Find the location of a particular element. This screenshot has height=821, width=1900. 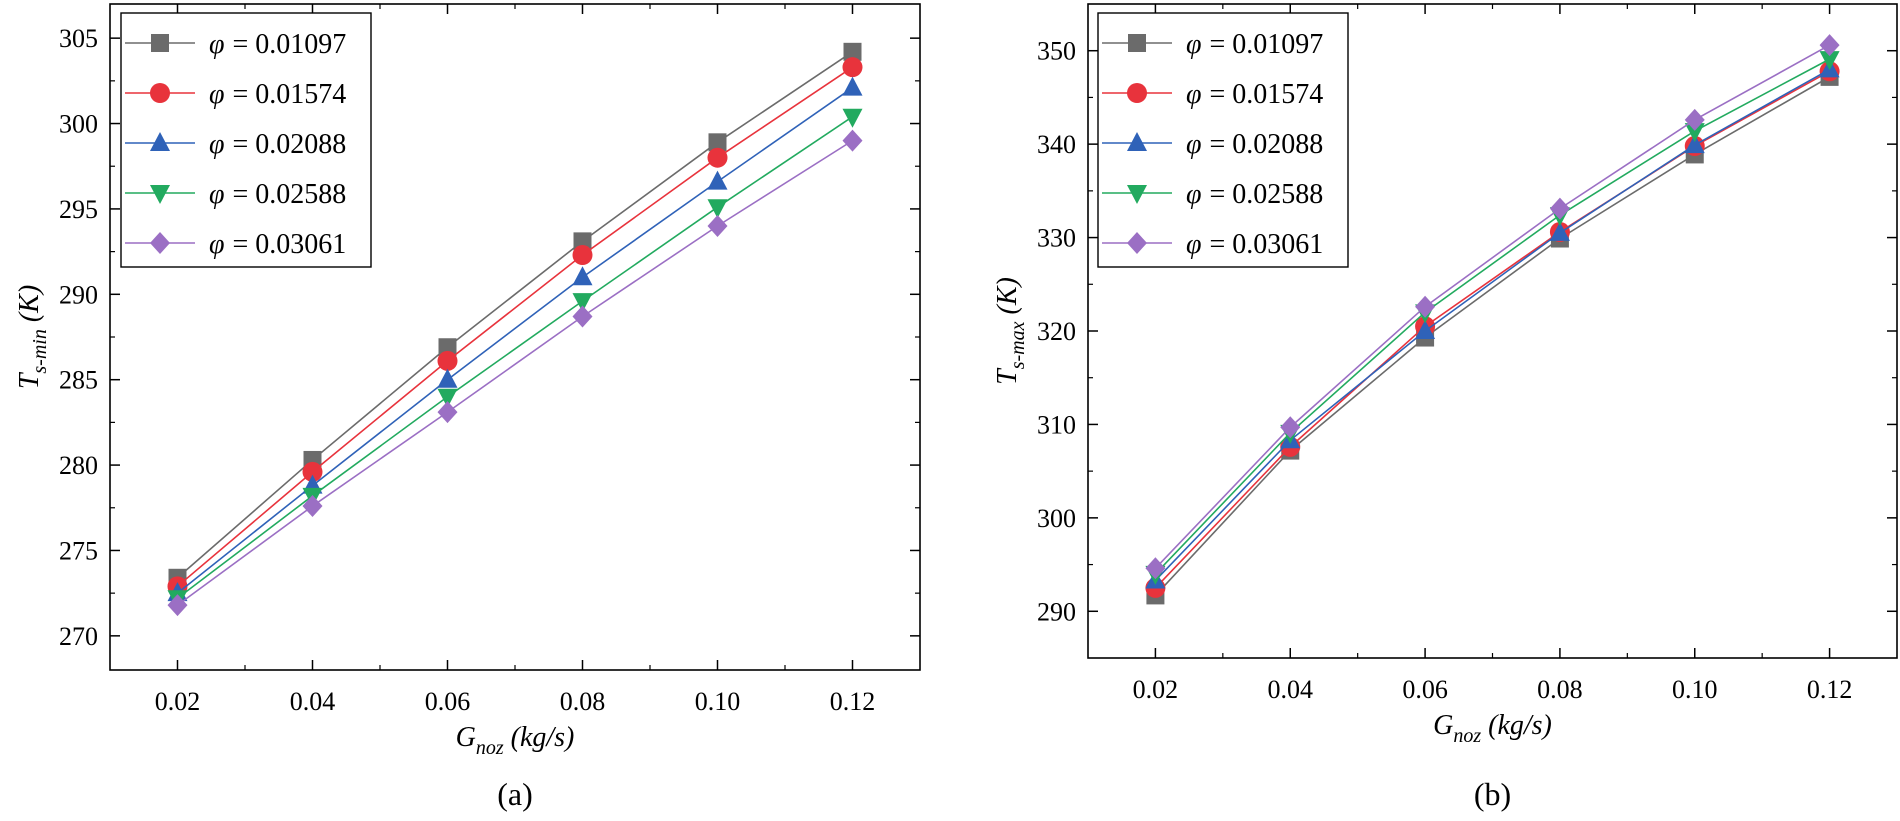

legend-label: φ = 0.03061 is located at coordinates (1254, 244).